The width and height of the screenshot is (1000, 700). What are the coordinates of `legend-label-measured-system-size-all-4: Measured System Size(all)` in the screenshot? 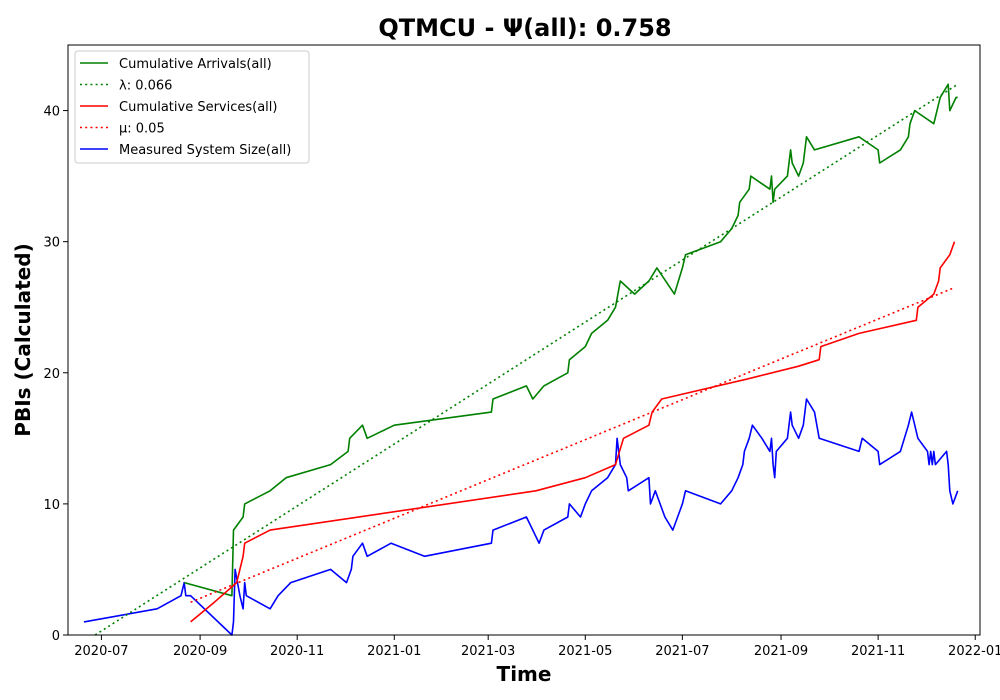 It's located at (205, 150).